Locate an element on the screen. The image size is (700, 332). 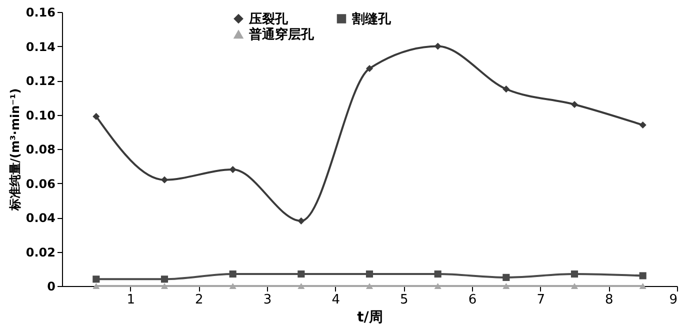
x-tick-label: 5 is located at coordinates (404, 300).